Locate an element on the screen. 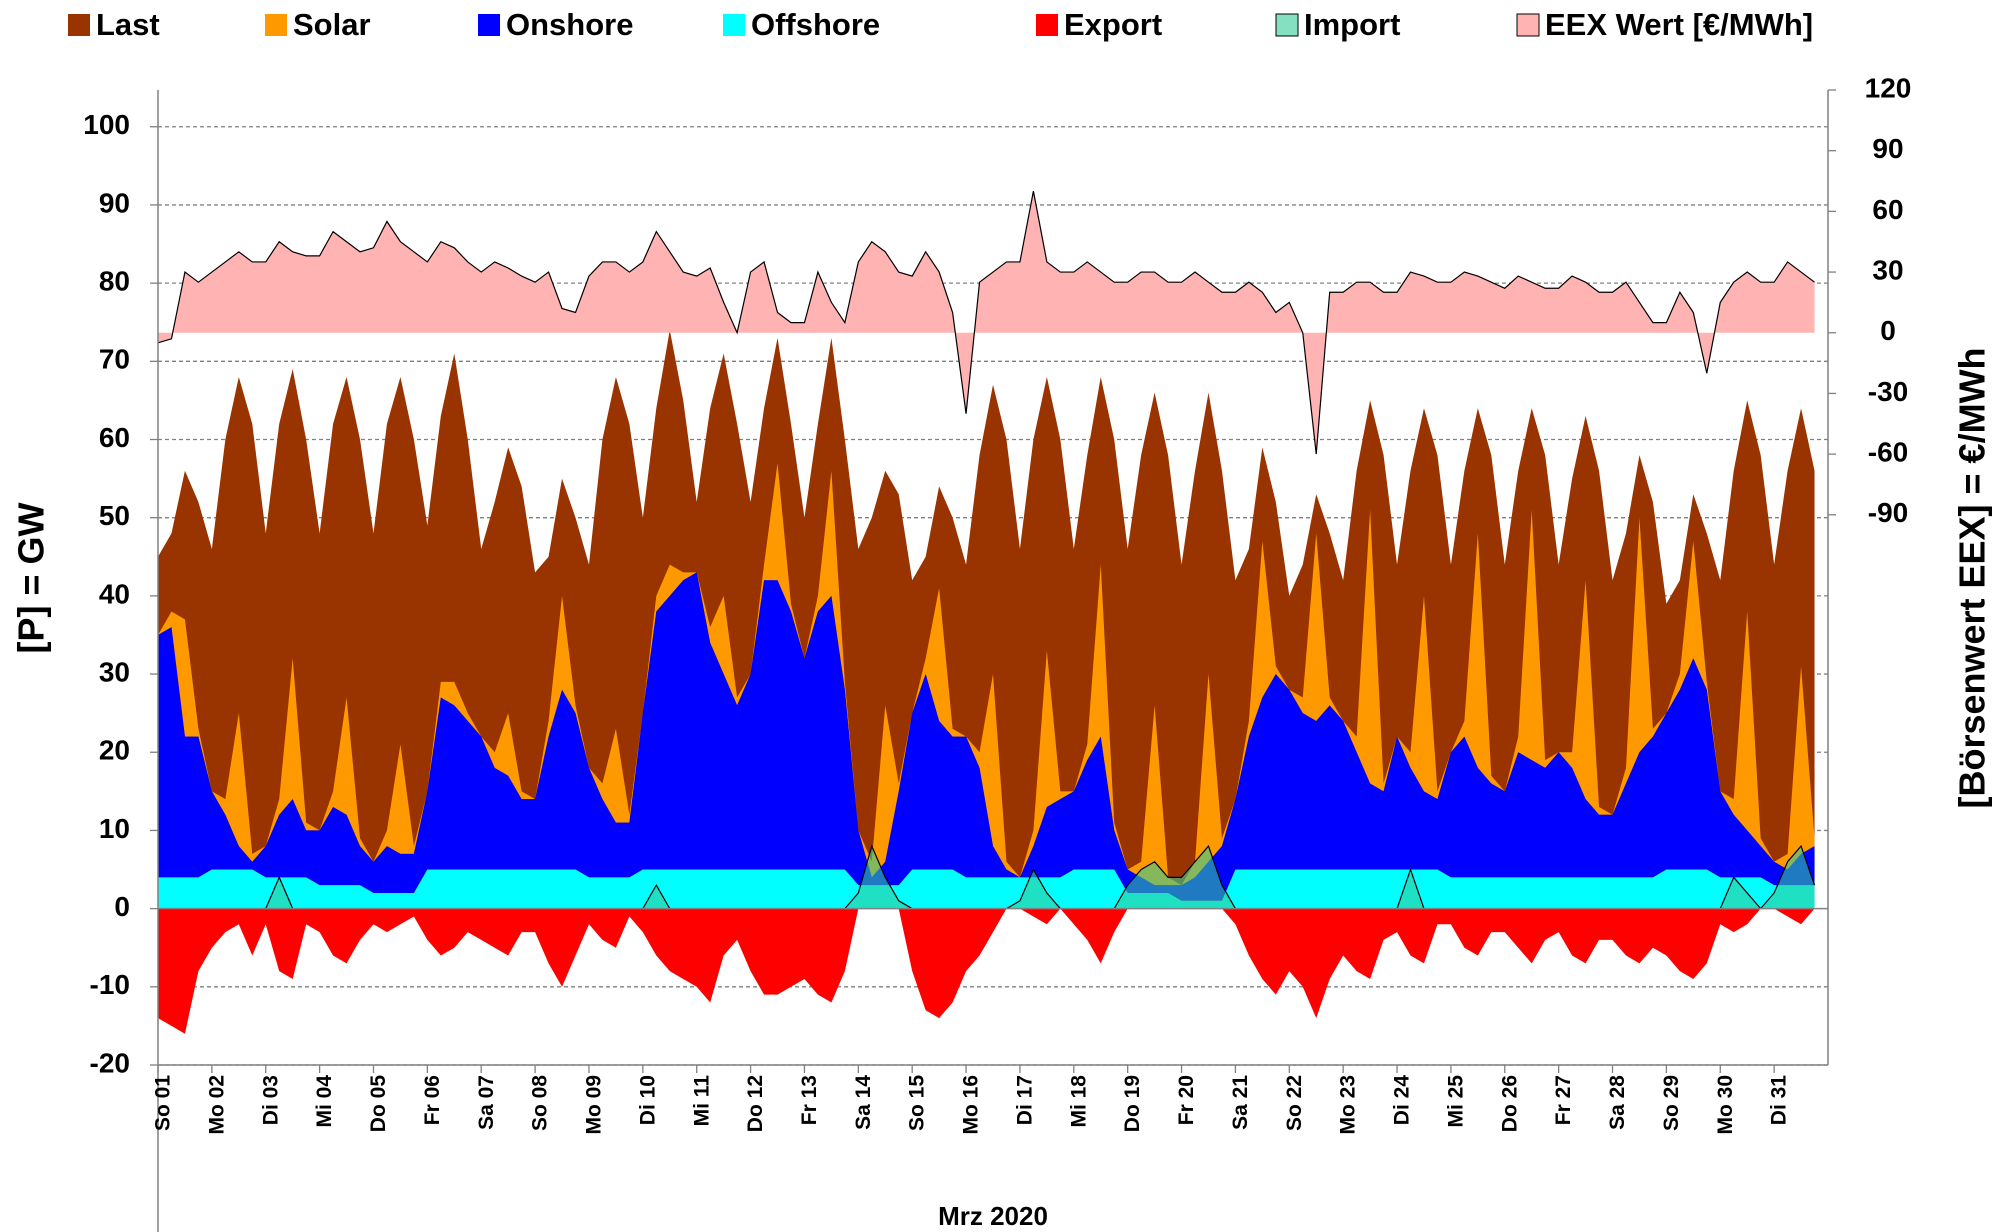 The height and width of the screenshot is (1232, 2004). x-tick-label: Sa 07 is located at coordinates (486, 1102).